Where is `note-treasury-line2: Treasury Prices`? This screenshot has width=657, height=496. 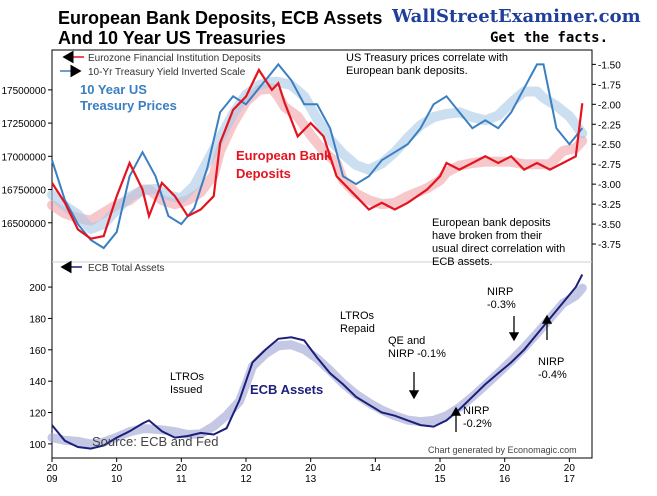 note-treasury-line2: Treasury Prices is located at coordinates (128, 105).